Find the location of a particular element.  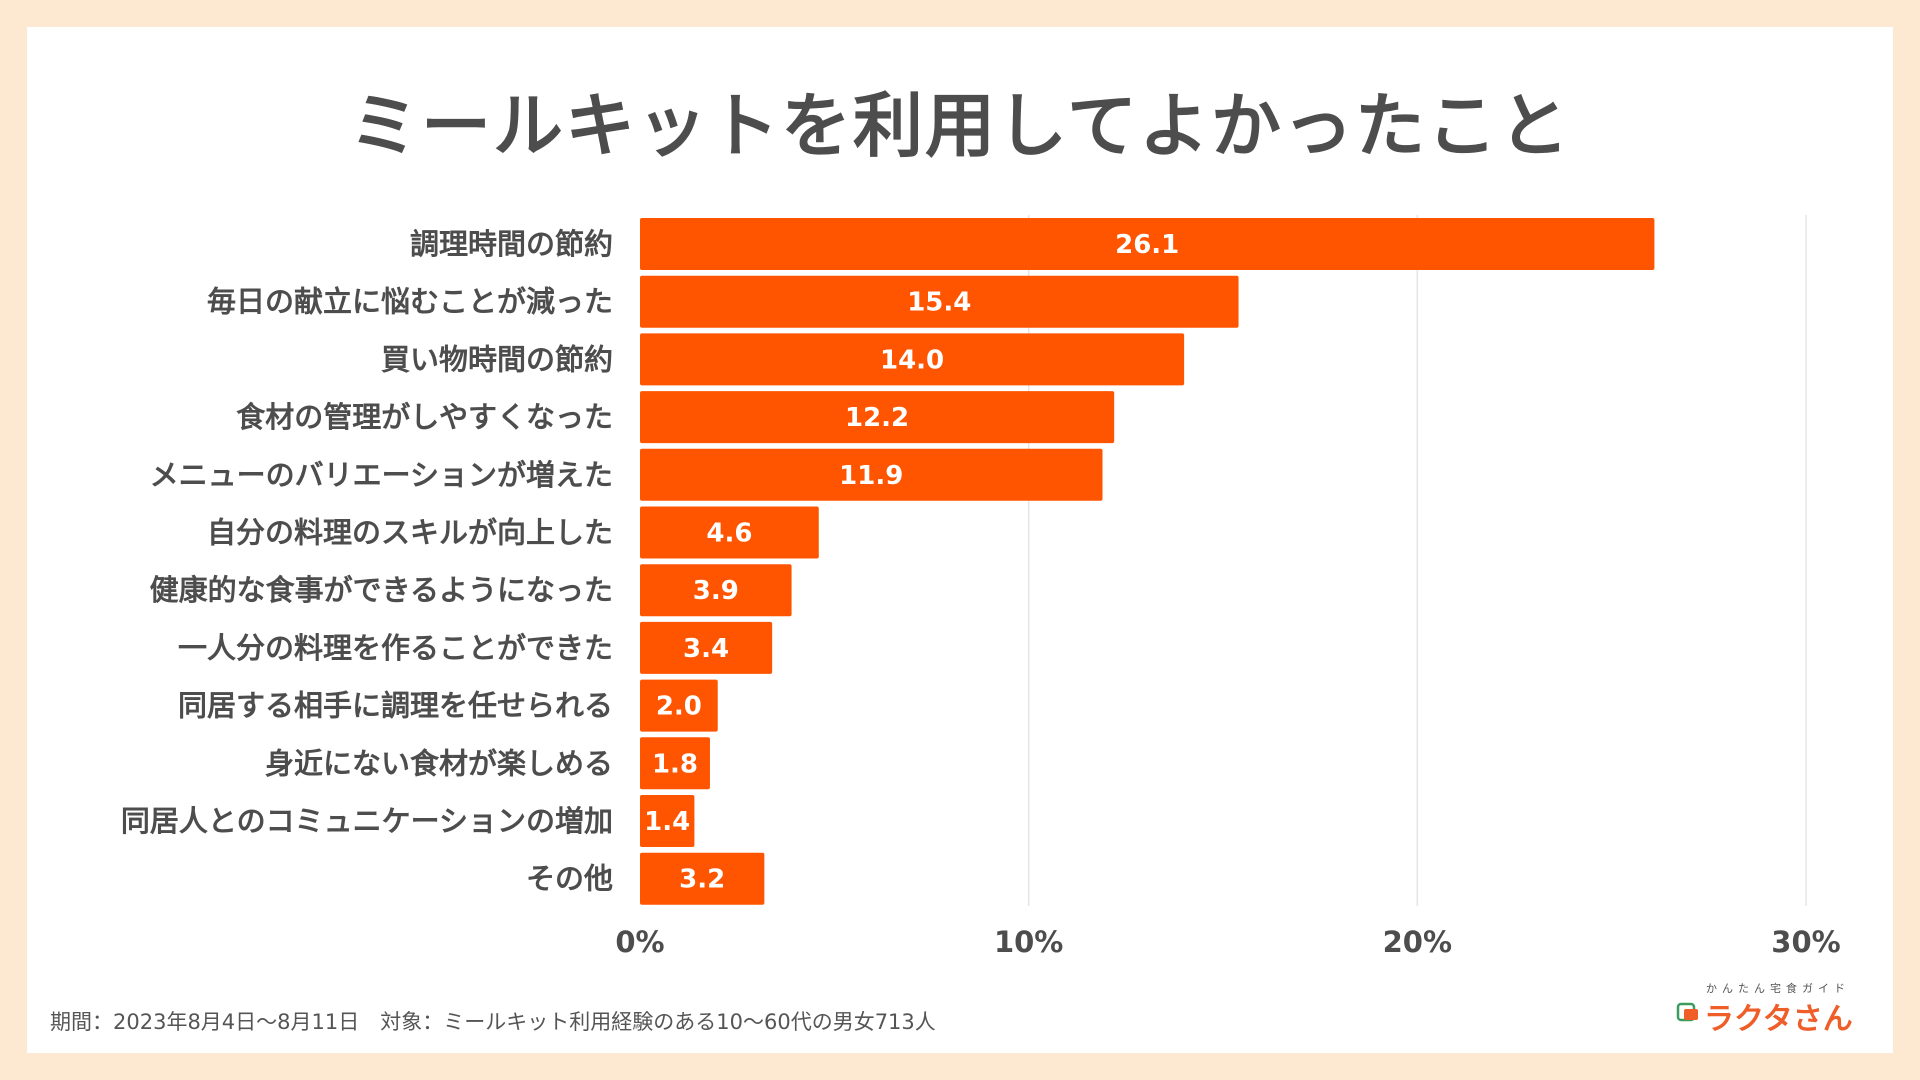

data-label: 12.2 is located at coordinates (877, 418).